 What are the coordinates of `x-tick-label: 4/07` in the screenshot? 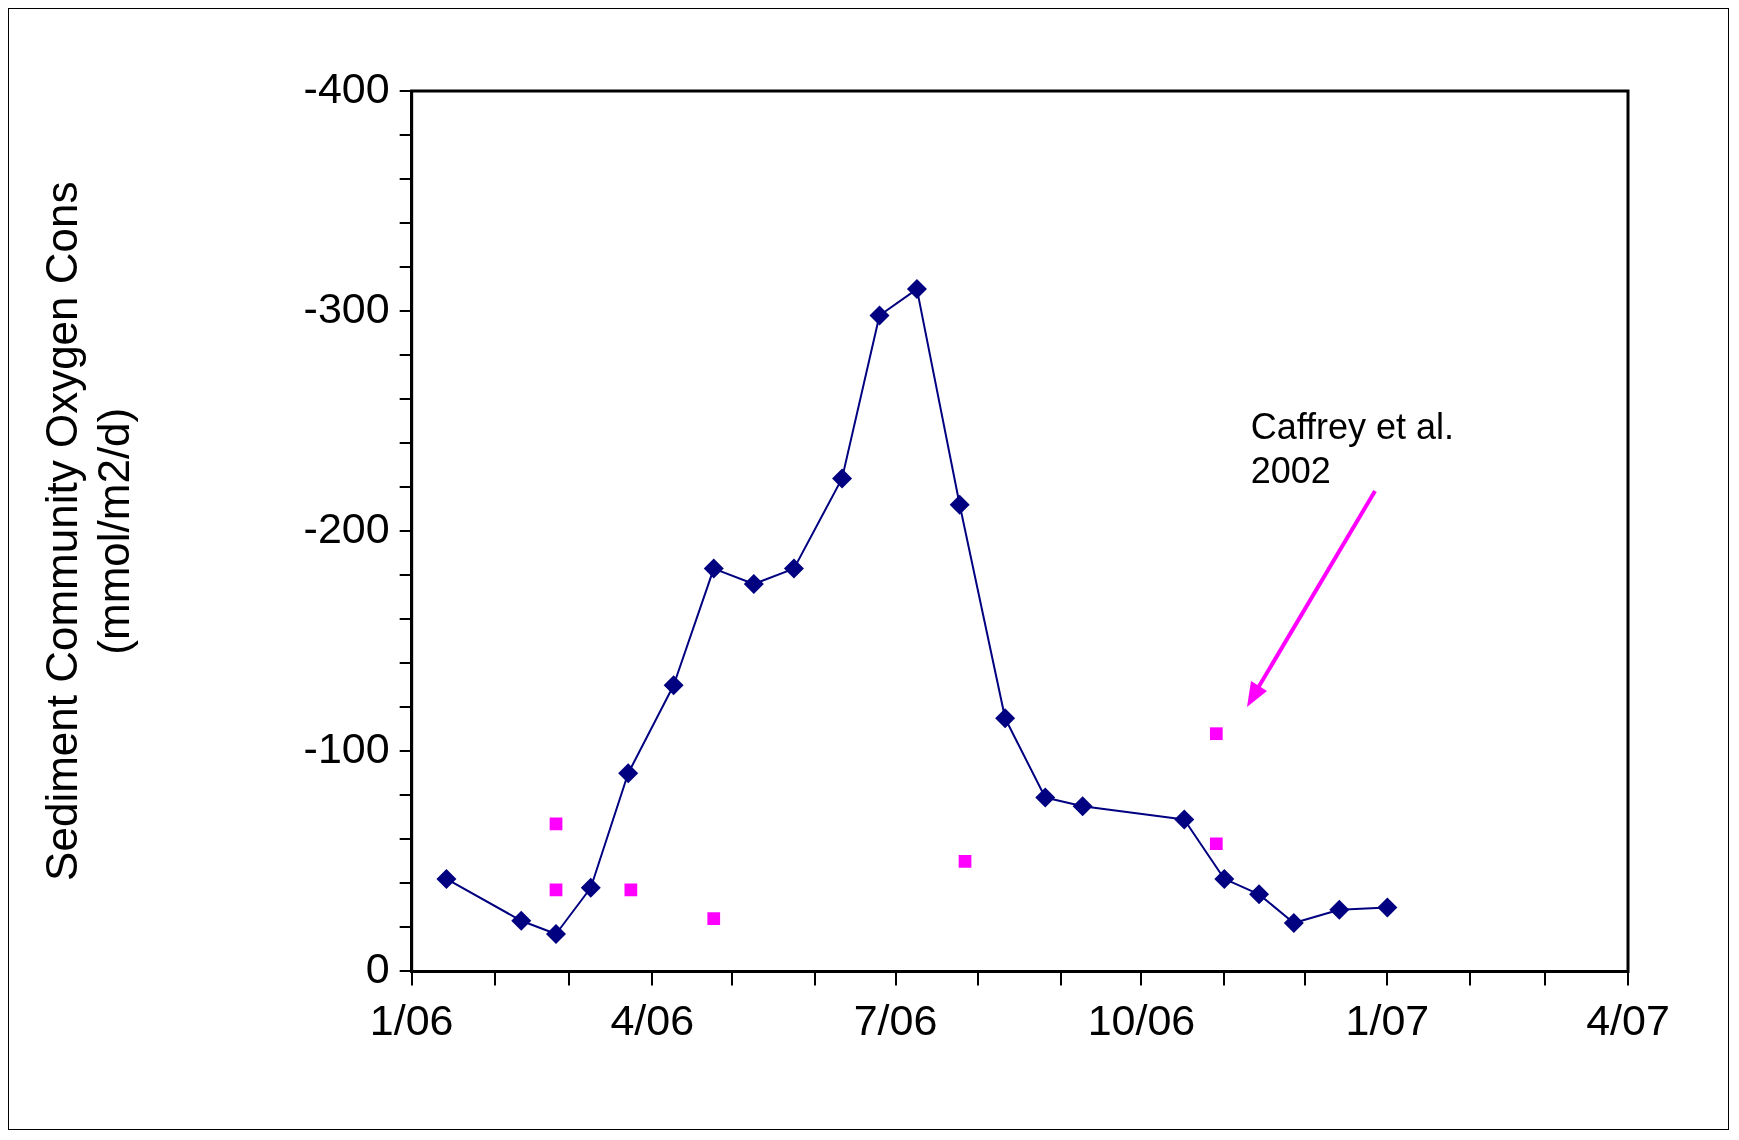 It's located at (1628, 1020).